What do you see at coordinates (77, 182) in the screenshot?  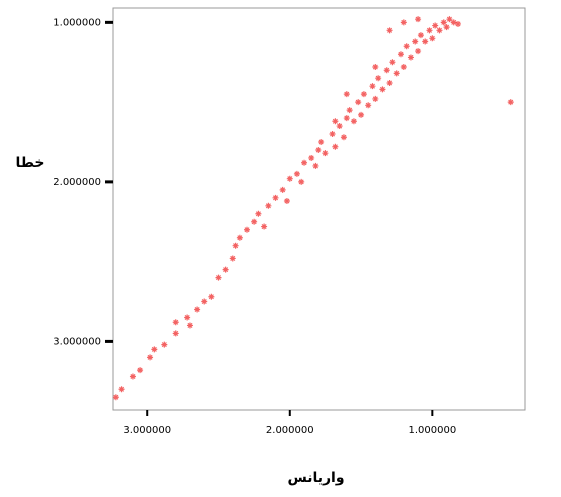 I see `y-tick-label: 2.000000` at bounding box center [77, 182].